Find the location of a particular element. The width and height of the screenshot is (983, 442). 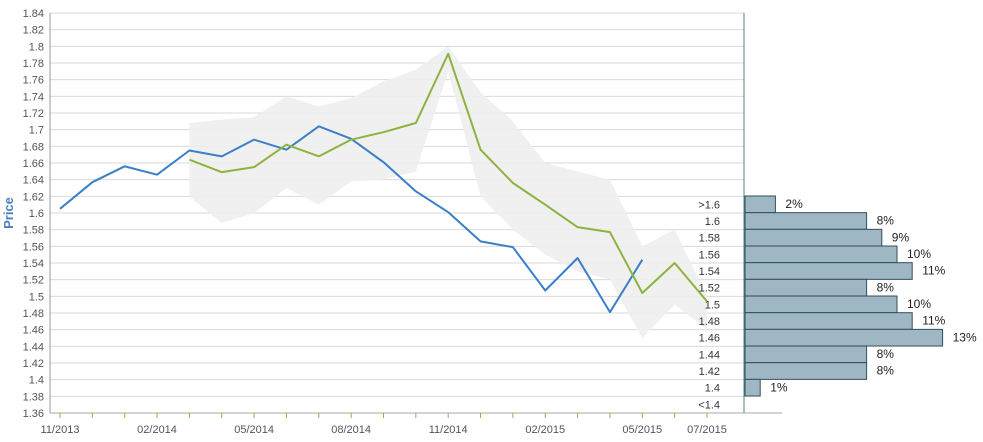

y-tick-label: 1.64 is located at coordinates (33, 181).